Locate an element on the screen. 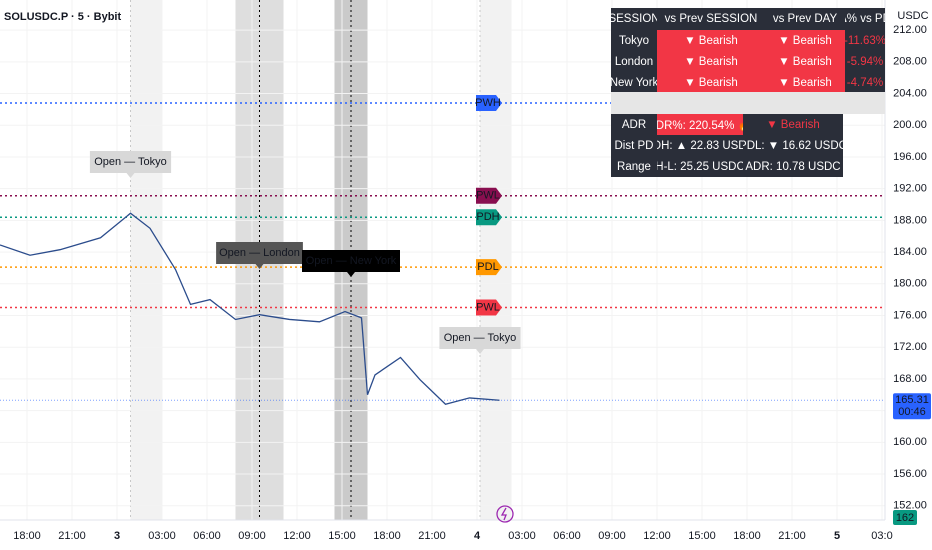  table-cell: -5.94% is located at coordinates (865, 61).